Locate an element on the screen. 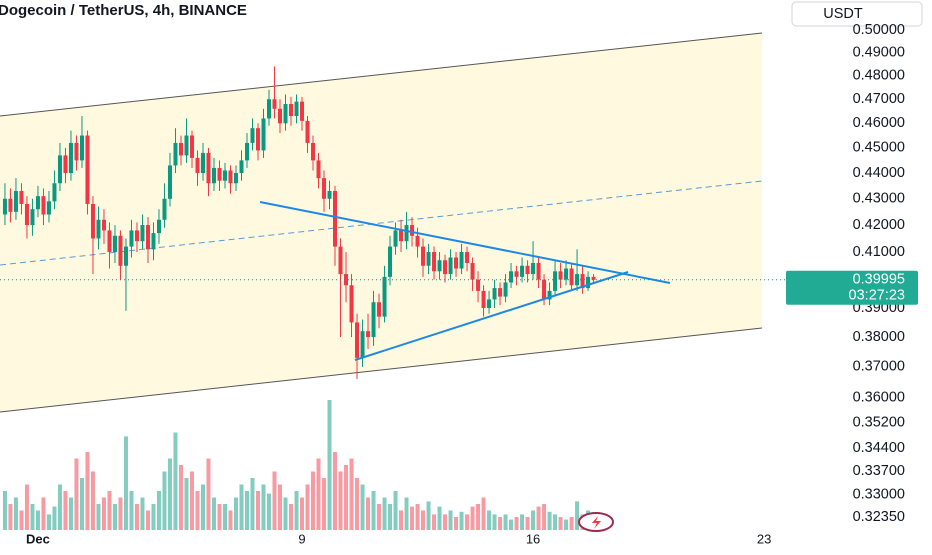 The height and width of the screenshot is (555, 932). volume-pane is located at coordinates (299, 465).